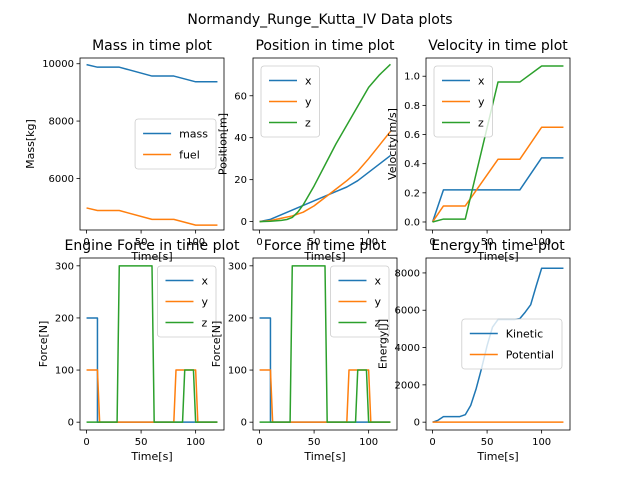 This screenshot has height=480, width=640. I want to click on y-tick-label: 0.2, so click(412, 193).